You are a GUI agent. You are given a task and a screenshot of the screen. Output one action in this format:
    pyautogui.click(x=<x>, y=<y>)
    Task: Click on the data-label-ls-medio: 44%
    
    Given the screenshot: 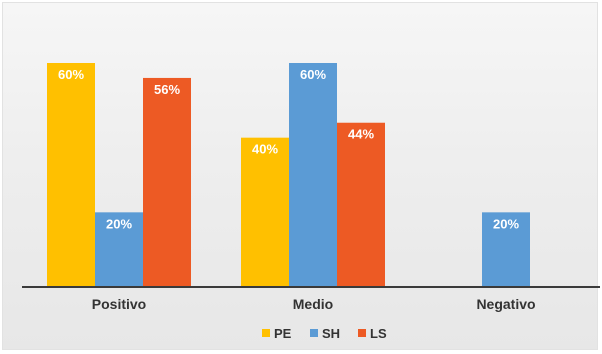 What is the action you would take?
    pyautogui.click(x=361, y=134)
    